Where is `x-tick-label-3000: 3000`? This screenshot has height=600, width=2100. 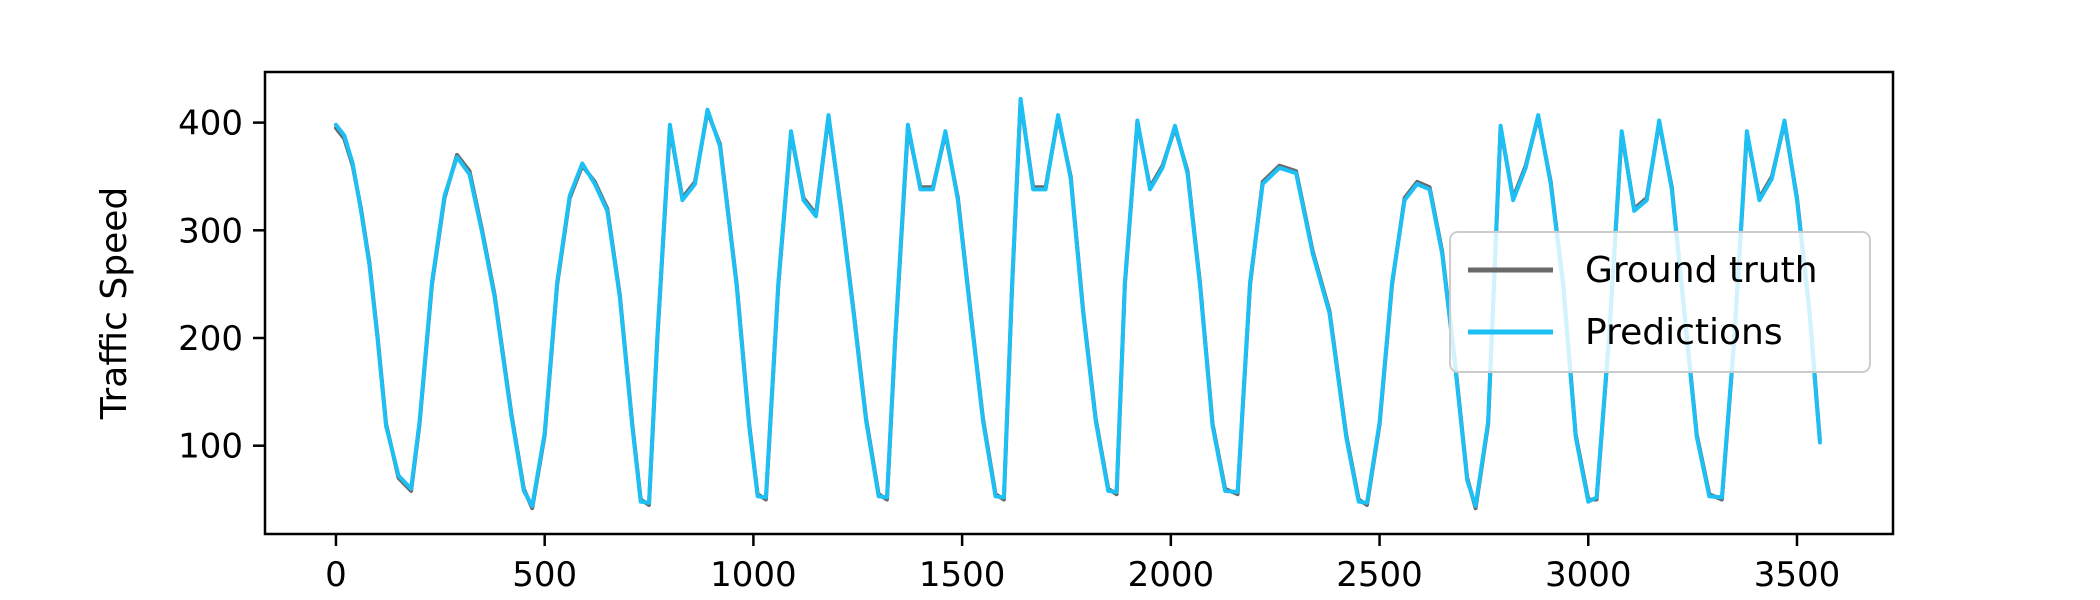 x-tick-label-3000: 3000 is located at coordinates (1588, 575).